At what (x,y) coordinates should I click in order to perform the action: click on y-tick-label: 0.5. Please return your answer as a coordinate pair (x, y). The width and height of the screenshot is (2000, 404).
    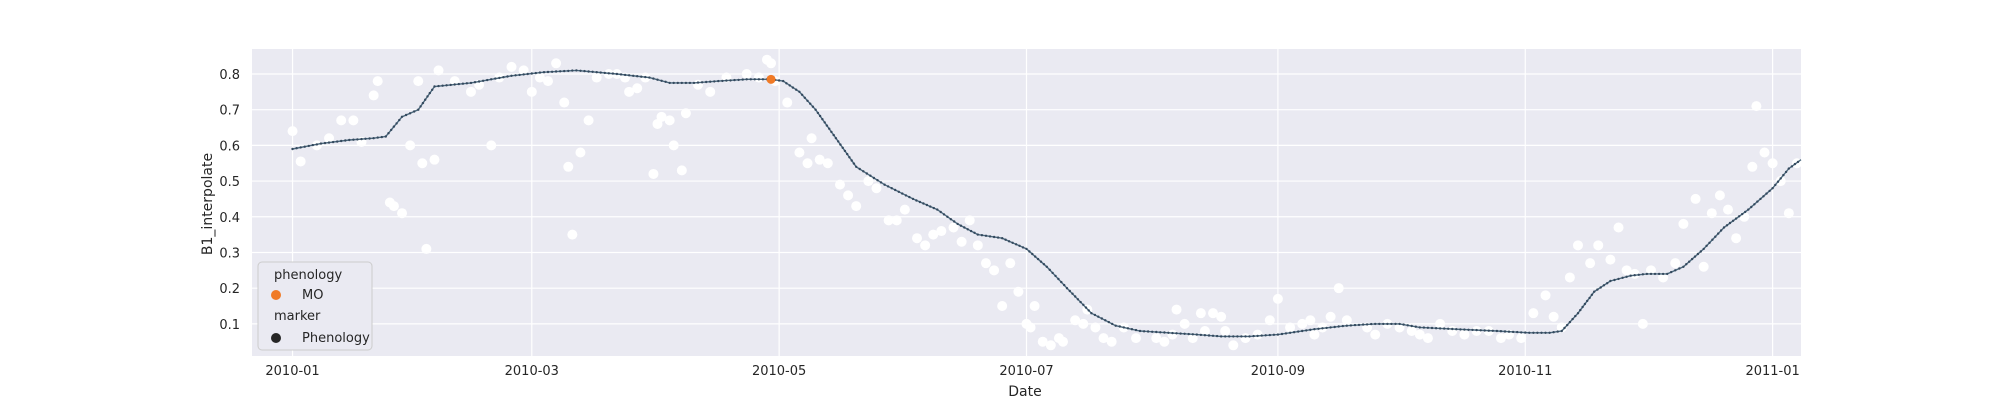
    Looking at the image, I should click on (229, 182).